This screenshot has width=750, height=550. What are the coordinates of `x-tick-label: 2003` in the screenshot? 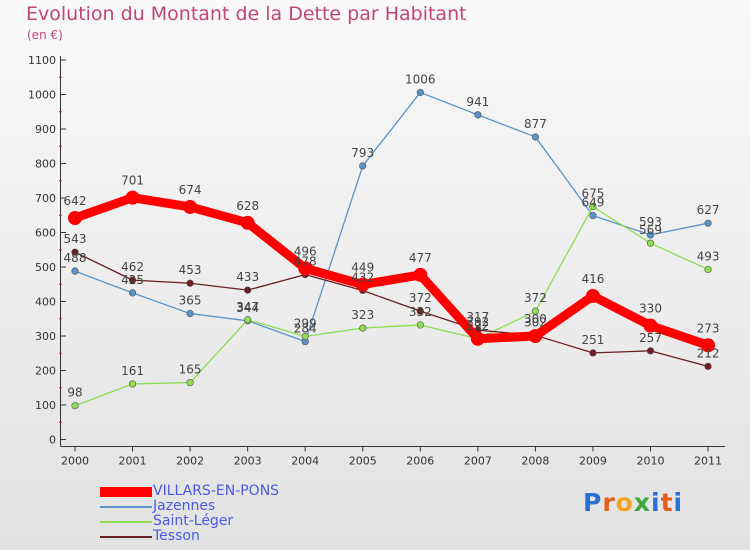 It's located at (248, 461).